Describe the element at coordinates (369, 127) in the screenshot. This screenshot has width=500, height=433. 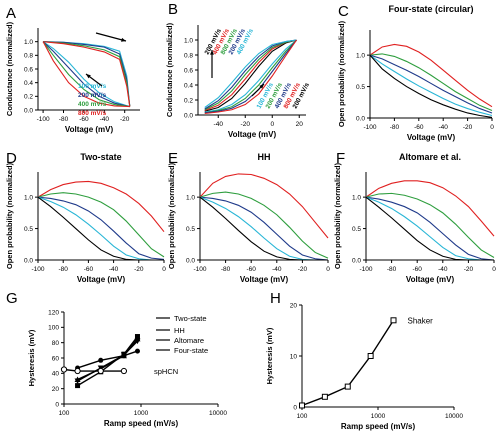
I see `x-tick-label: -100` at that location.